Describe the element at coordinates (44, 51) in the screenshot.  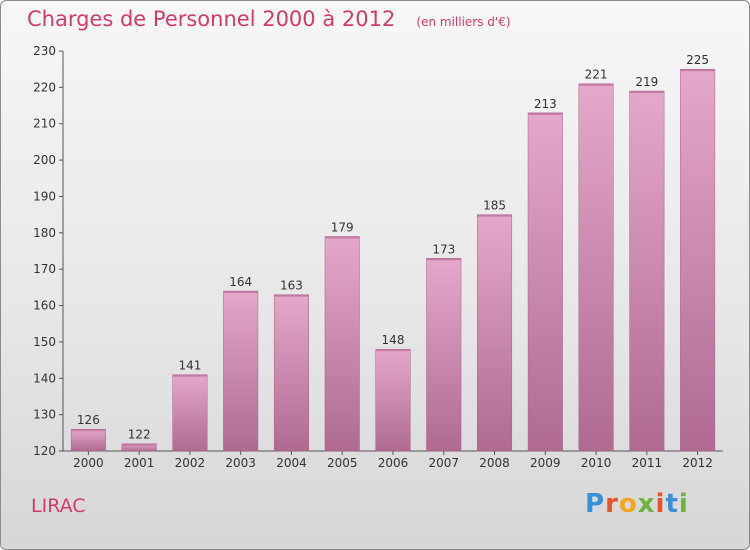
I see `y-tick-label: 230` at that location.